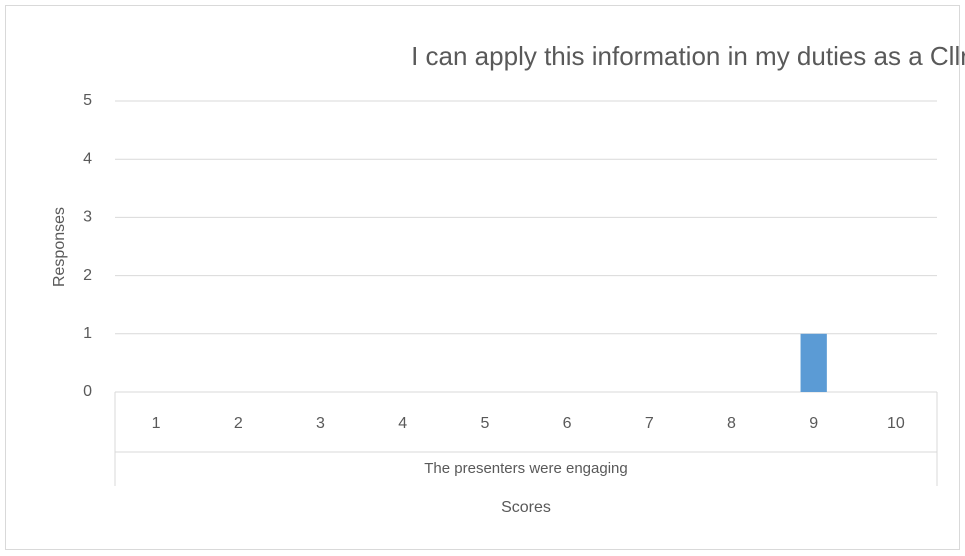 Image resolution: width=965 pixels, height=556 pixels. I want to click on y-tick-label: 0, so click(87, 391).